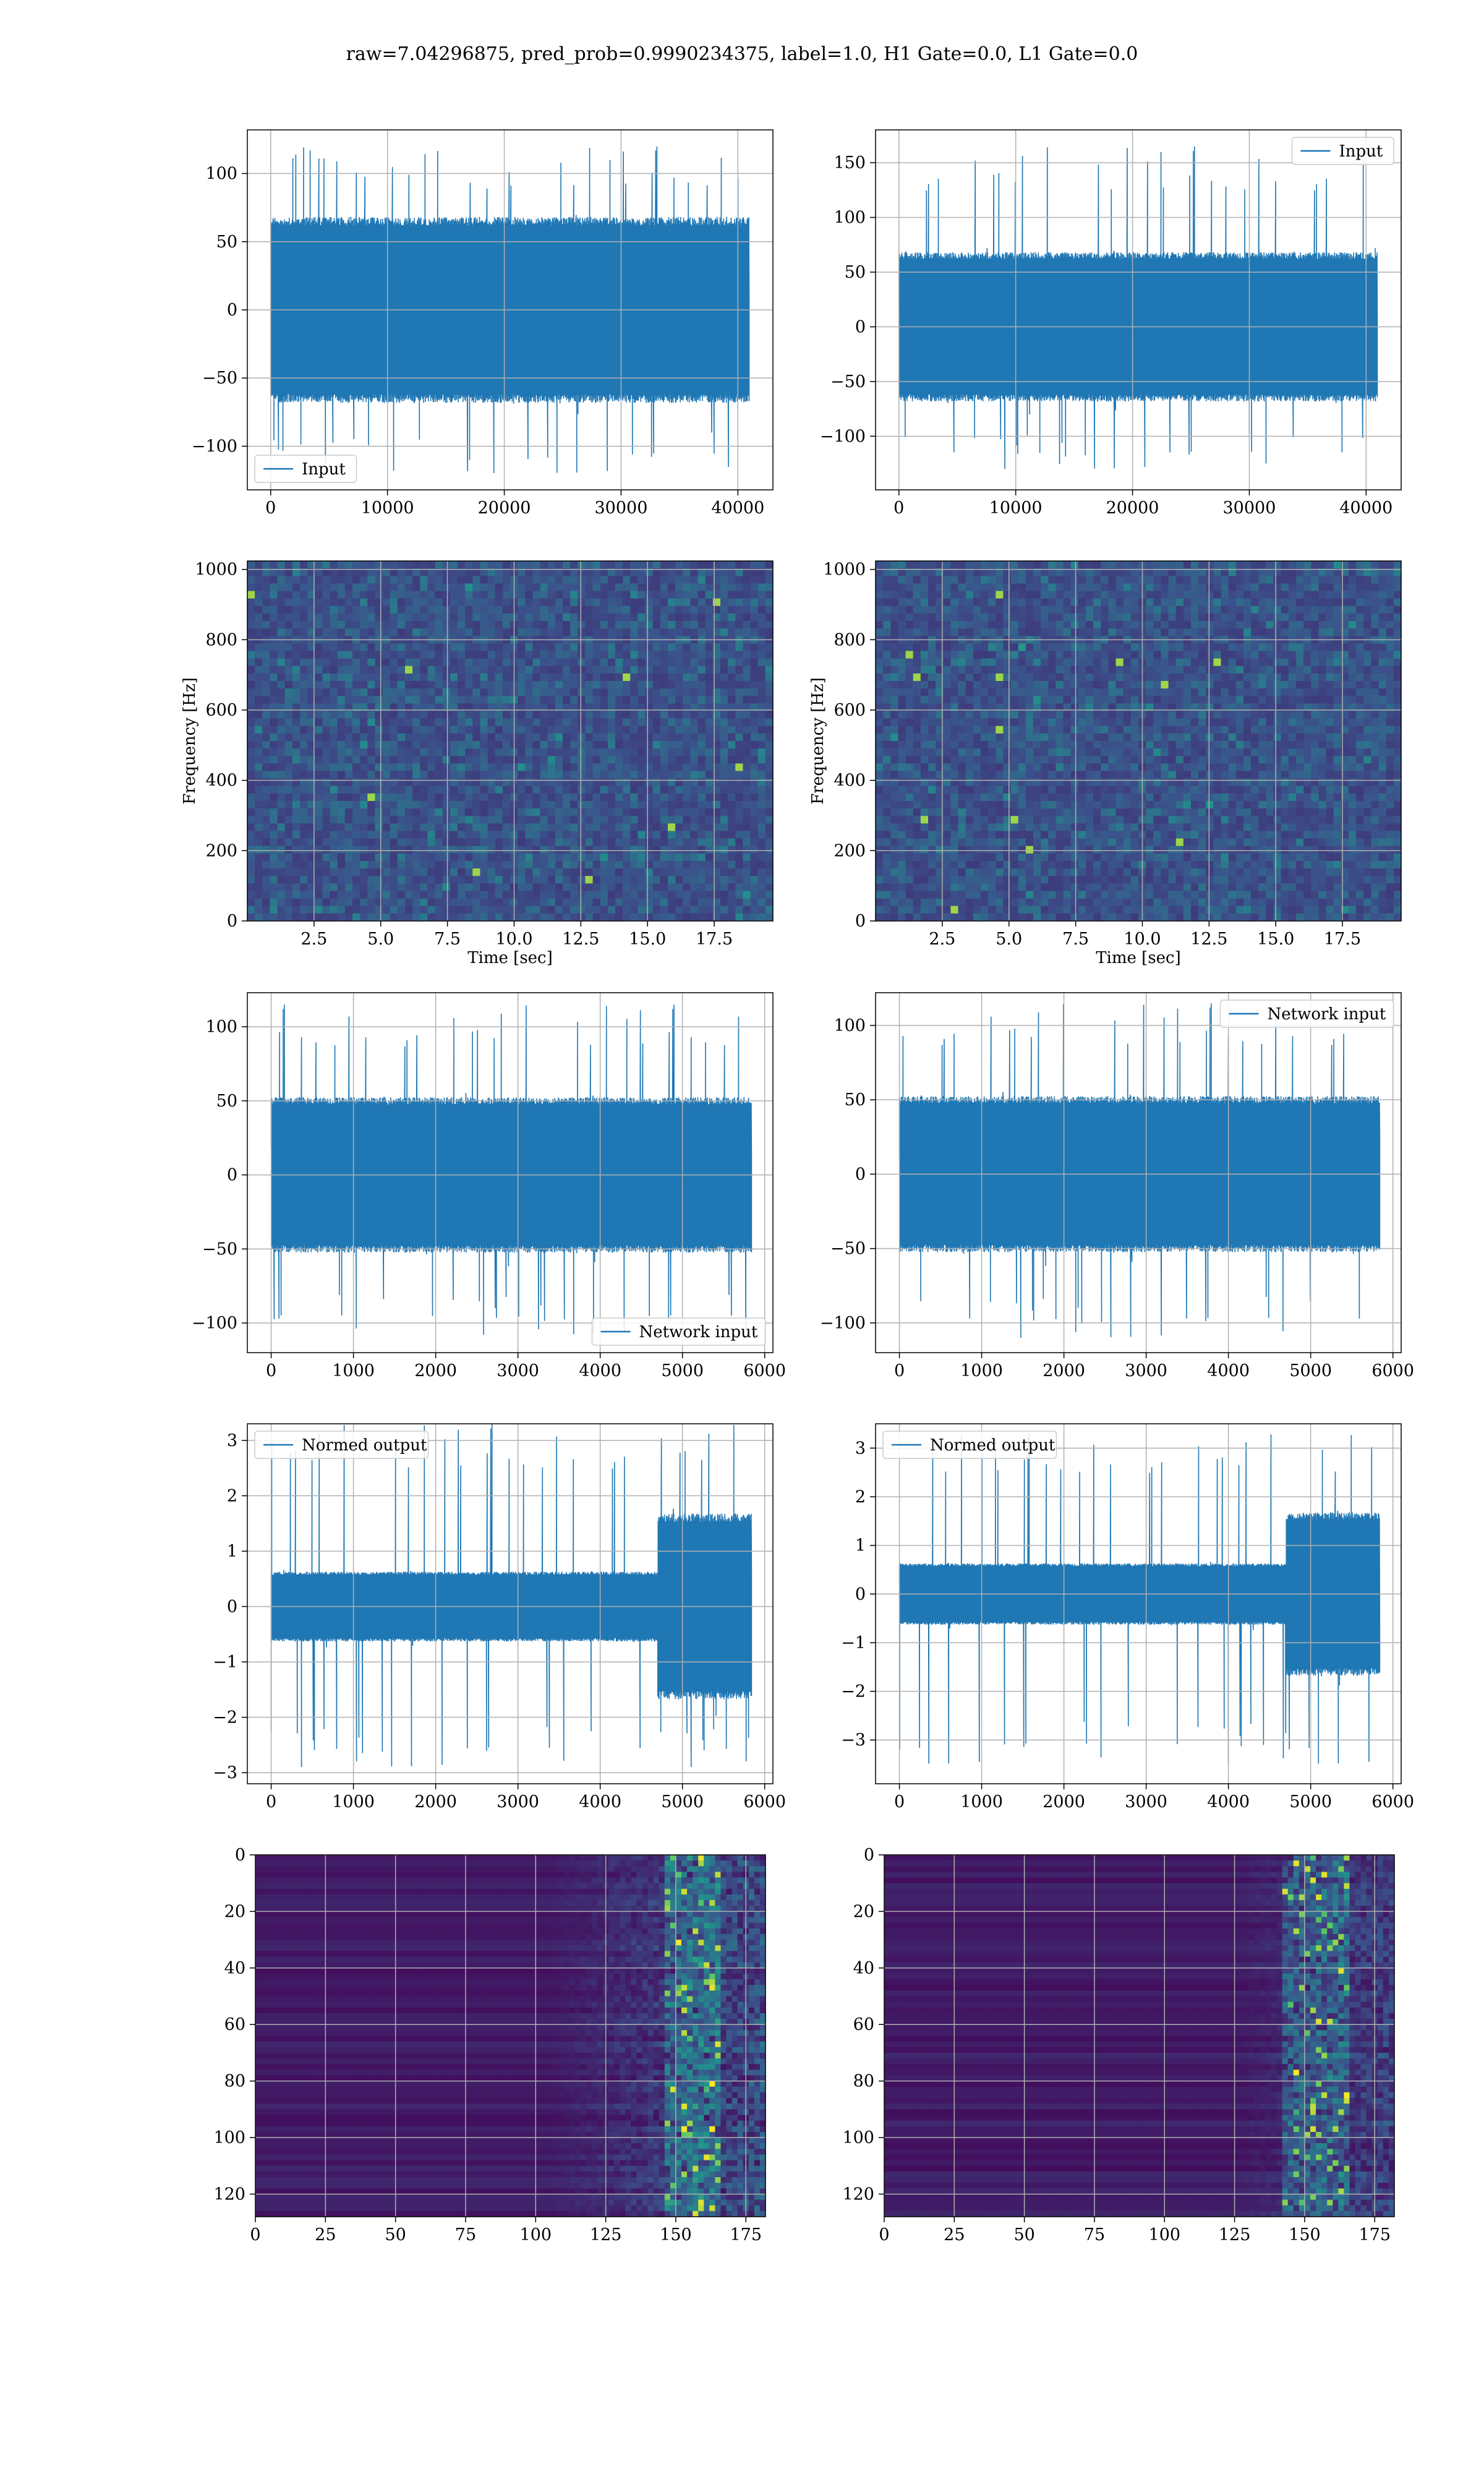 Image resolution: width=1484 pixels, height=2474 pixels. What do you see at coordinates (504, 508) in the screenshot?
I see `x-tick-label: 20000` at bounding box center [504, 508].